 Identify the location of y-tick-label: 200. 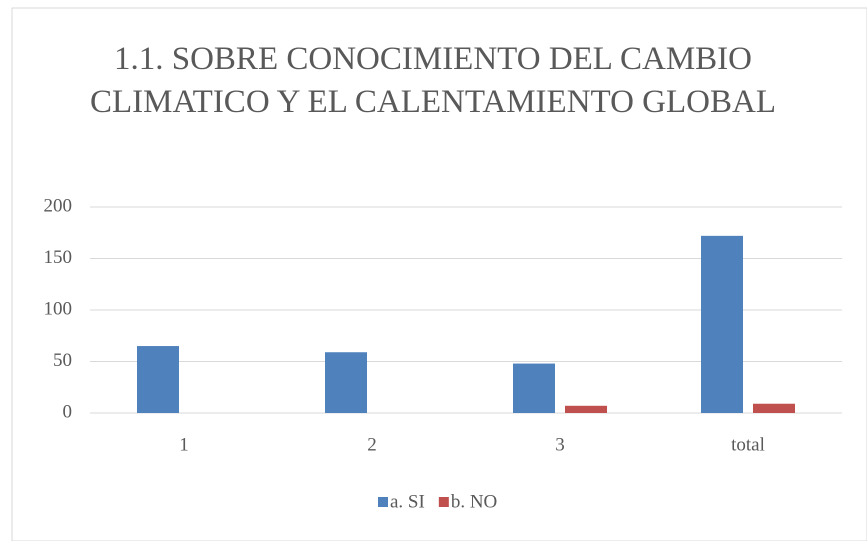
(58, 205).